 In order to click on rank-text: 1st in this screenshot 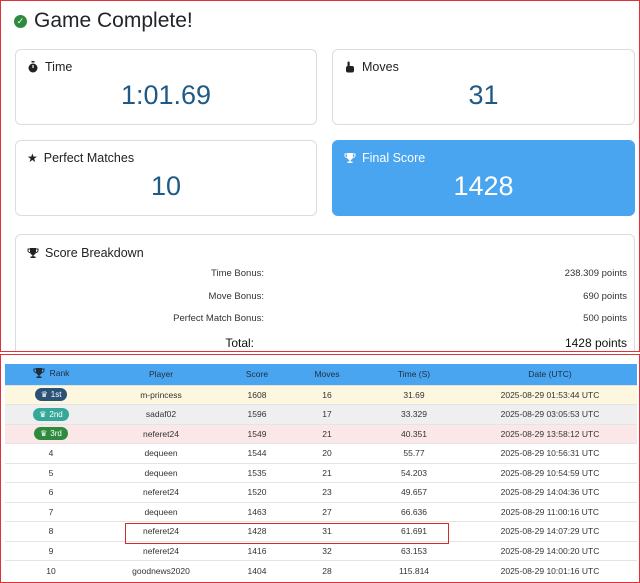, I will do `click(56, 395)`.